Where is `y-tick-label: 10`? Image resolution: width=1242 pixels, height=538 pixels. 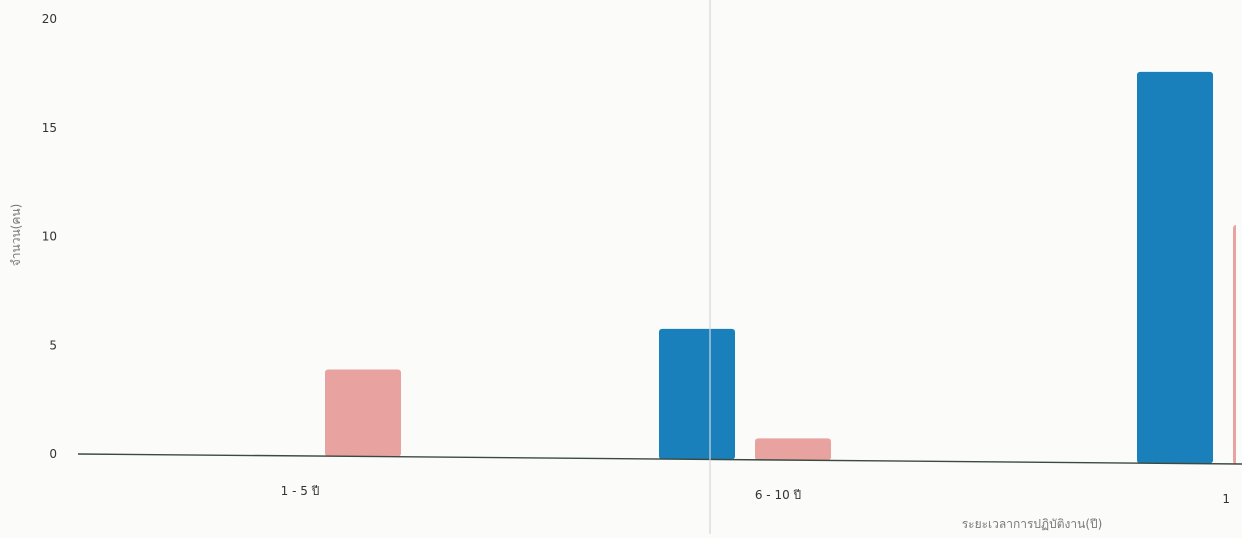
y-tick-label: 10 is located at coordinates (49, 237).